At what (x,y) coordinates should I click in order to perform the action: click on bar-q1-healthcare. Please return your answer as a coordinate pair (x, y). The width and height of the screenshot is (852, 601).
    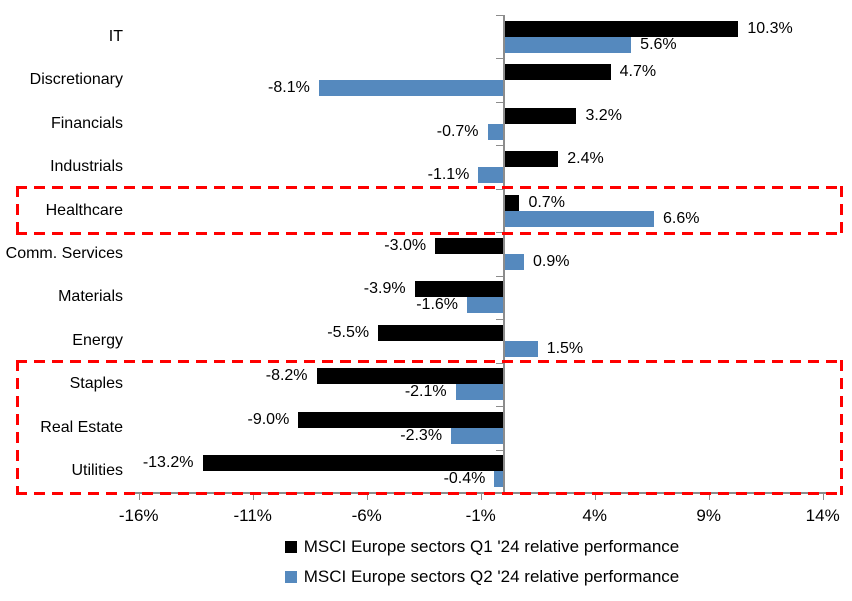
    Looking at the image, I should click on (511, 202).